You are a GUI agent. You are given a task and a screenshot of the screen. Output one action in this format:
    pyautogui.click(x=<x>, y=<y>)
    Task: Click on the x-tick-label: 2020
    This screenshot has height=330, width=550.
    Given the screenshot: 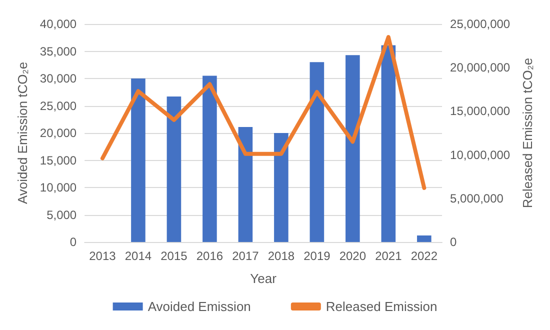 What is the action you would take?
    pyautogui.click(x=352, y=256)
    